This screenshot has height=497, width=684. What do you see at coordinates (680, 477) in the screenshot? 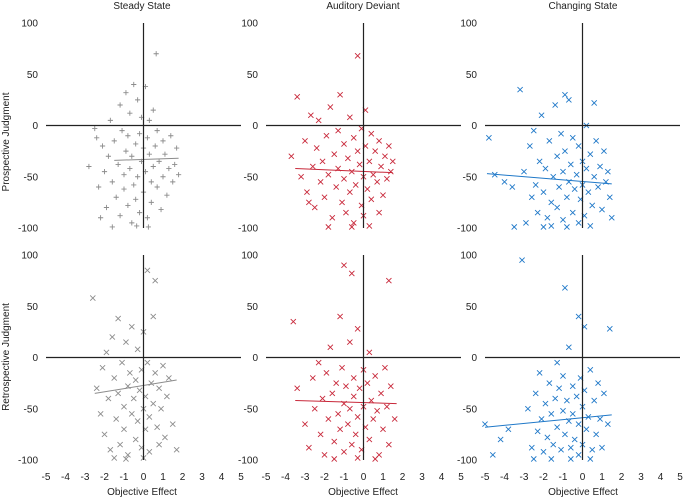
I see `x-tick-label: 5` at bounding box center [680, 477].